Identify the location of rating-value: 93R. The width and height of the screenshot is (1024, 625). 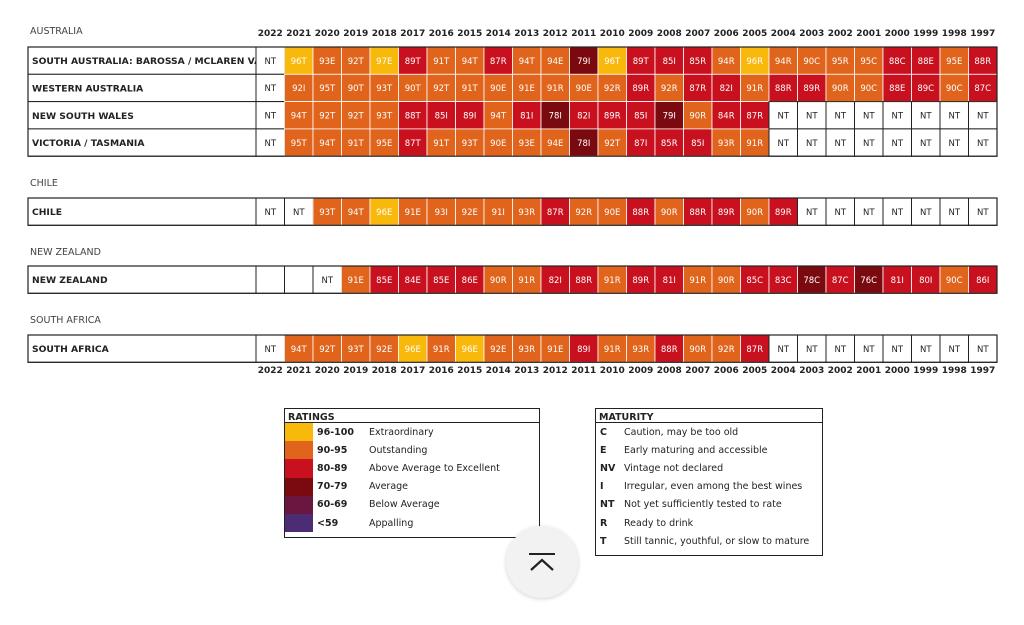
(526, 213).